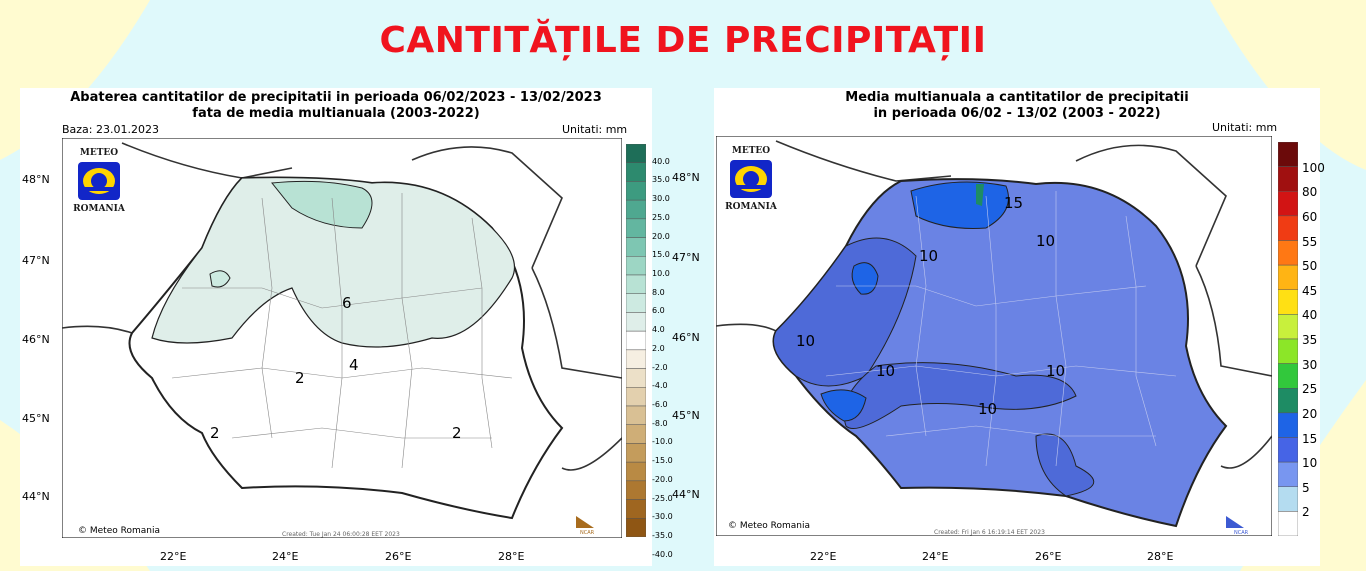 This screenshot has width=1366, height=571. I want to click on colorbar-label: -8.0, so click(660, 423).